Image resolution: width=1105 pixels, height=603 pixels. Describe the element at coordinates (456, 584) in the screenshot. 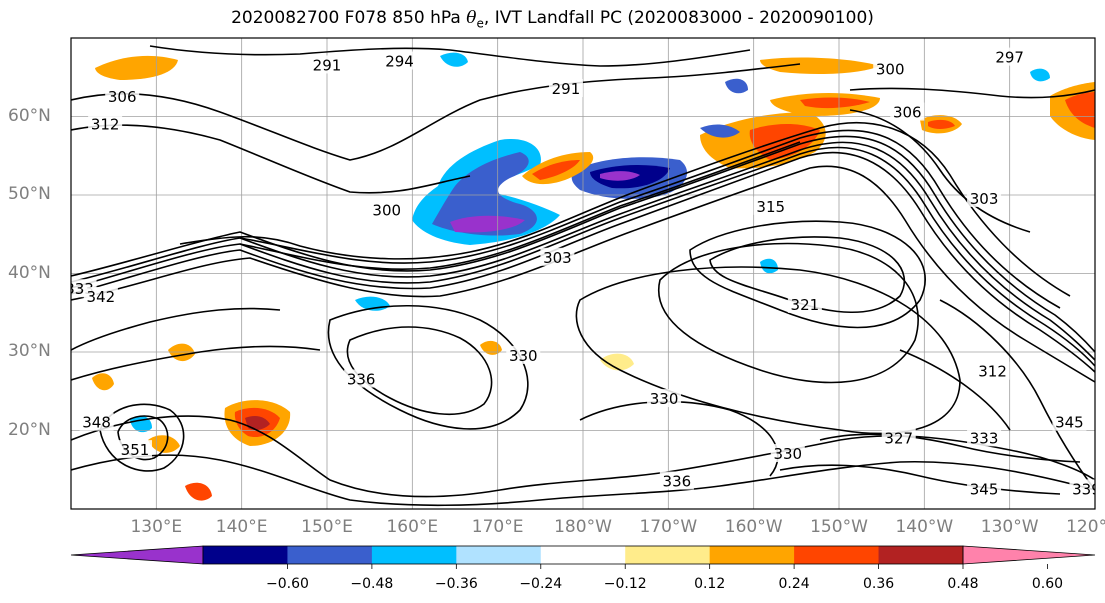

I see `colorbar-tick-label: −0.36` at that location.